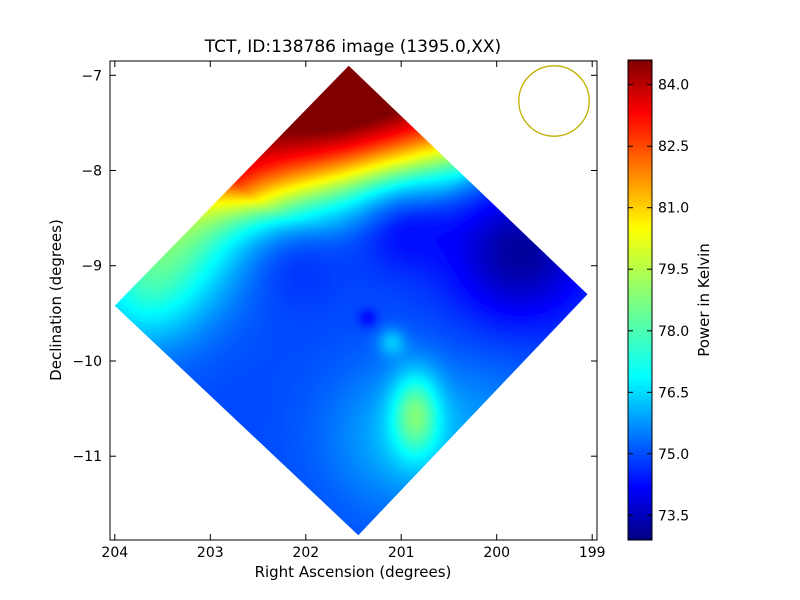  I want to click on colorbar-tick-label: 75.0, so click(673, 455).